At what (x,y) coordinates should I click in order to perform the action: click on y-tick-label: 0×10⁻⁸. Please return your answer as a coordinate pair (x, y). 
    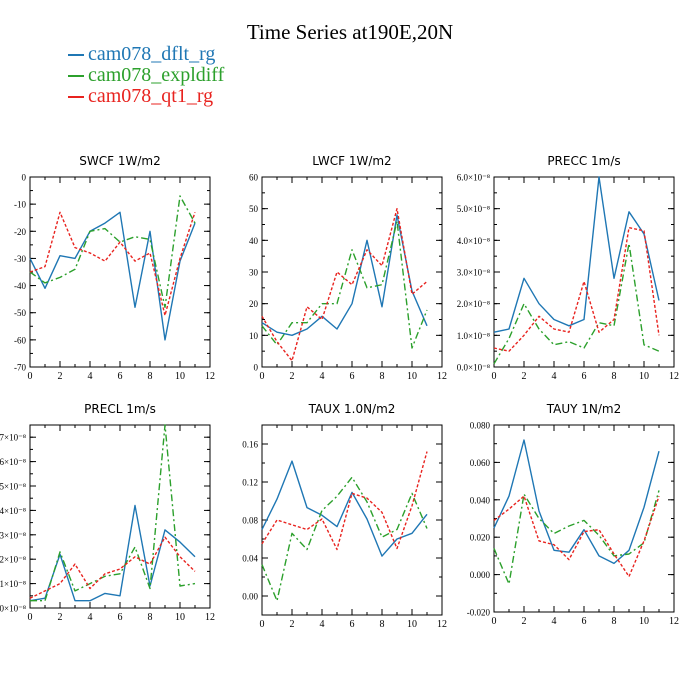
    Looking at the image, I should click on (13, 609).